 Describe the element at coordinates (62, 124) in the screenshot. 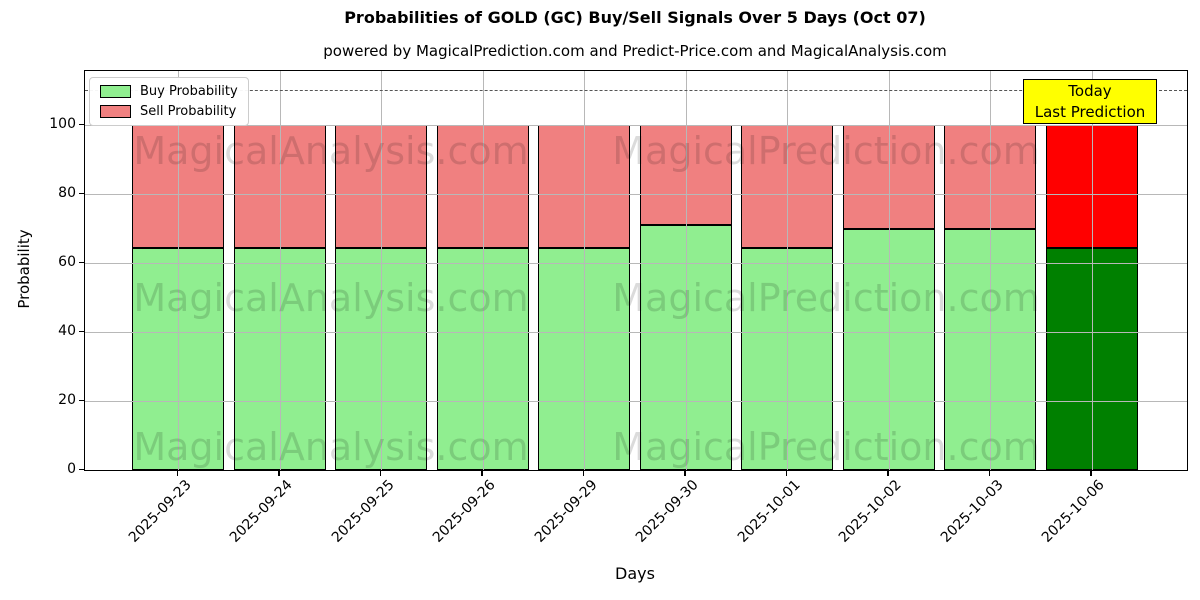

I see `y-tick-label: 100` at that location.